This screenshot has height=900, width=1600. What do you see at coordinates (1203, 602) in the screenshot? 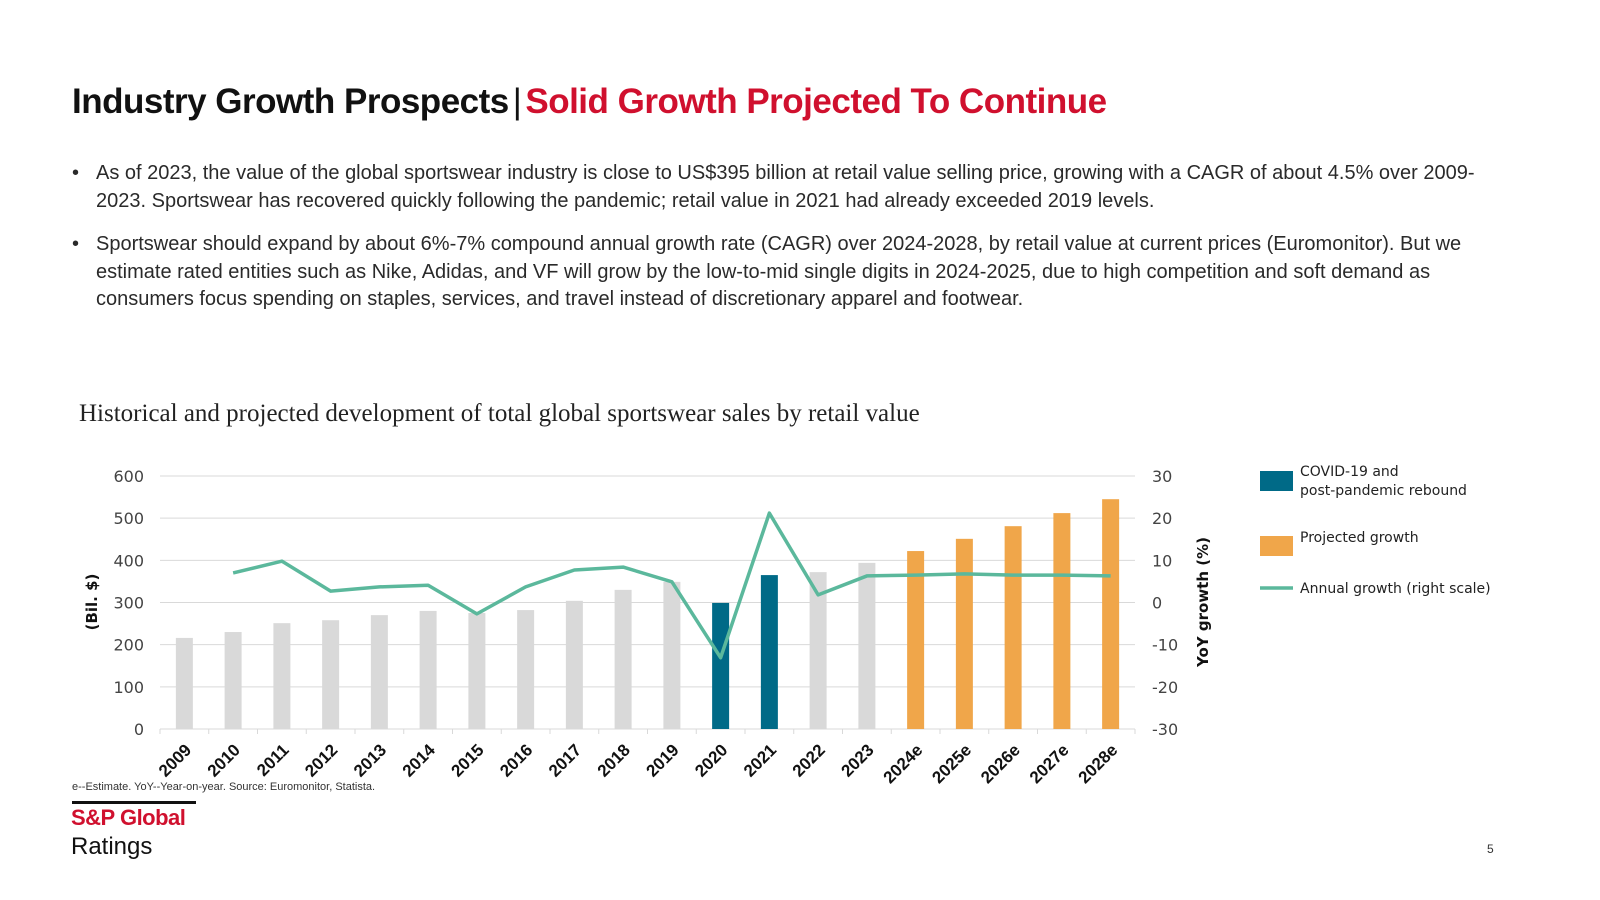
I see `y2-axis-label: YoY growth (%)` at bounding box center [1203, 602].